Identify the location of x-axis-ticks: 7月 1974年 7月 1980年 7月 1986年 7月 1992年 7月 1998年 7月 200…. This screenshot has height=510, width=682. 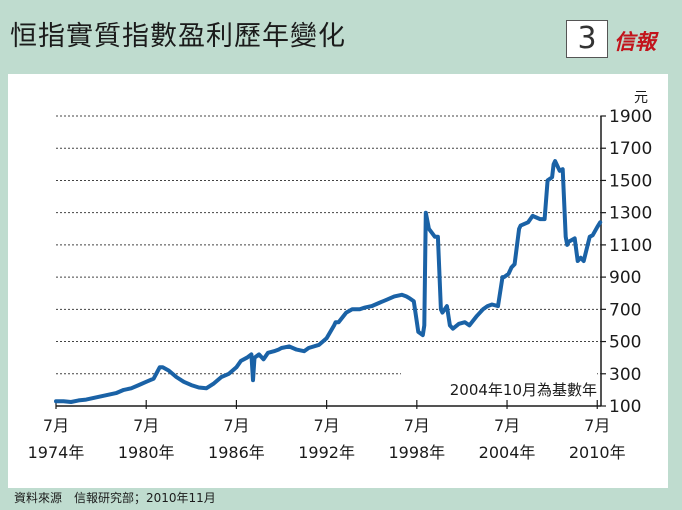
(327, 431).